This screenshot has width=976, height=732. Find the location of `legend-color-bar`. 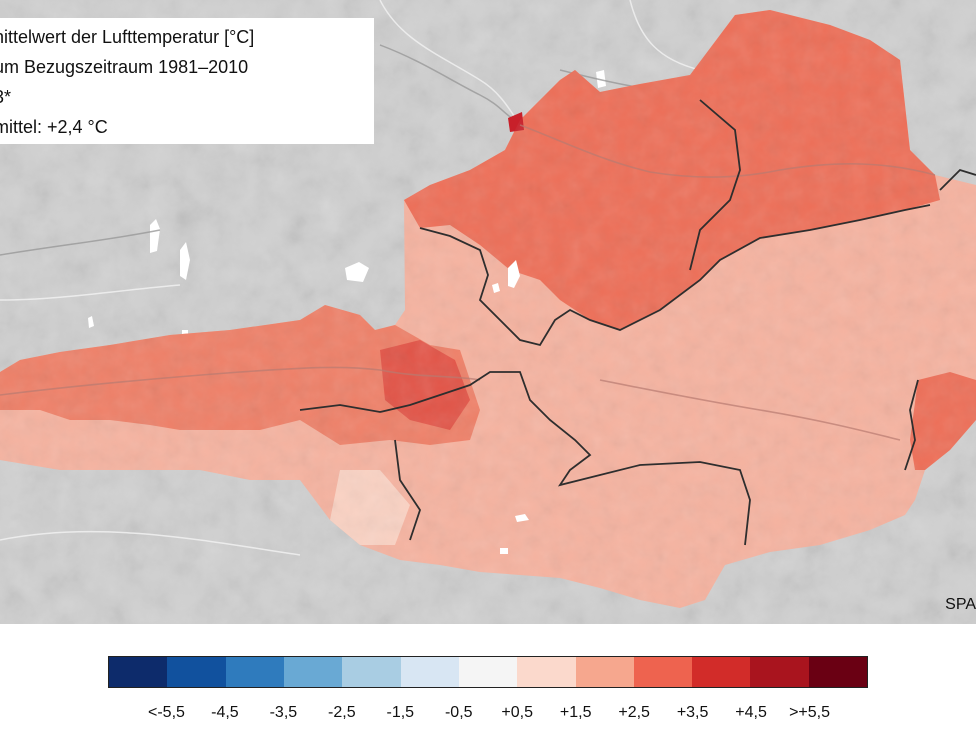

legend-color-bar is located at coordinates (488, 672).